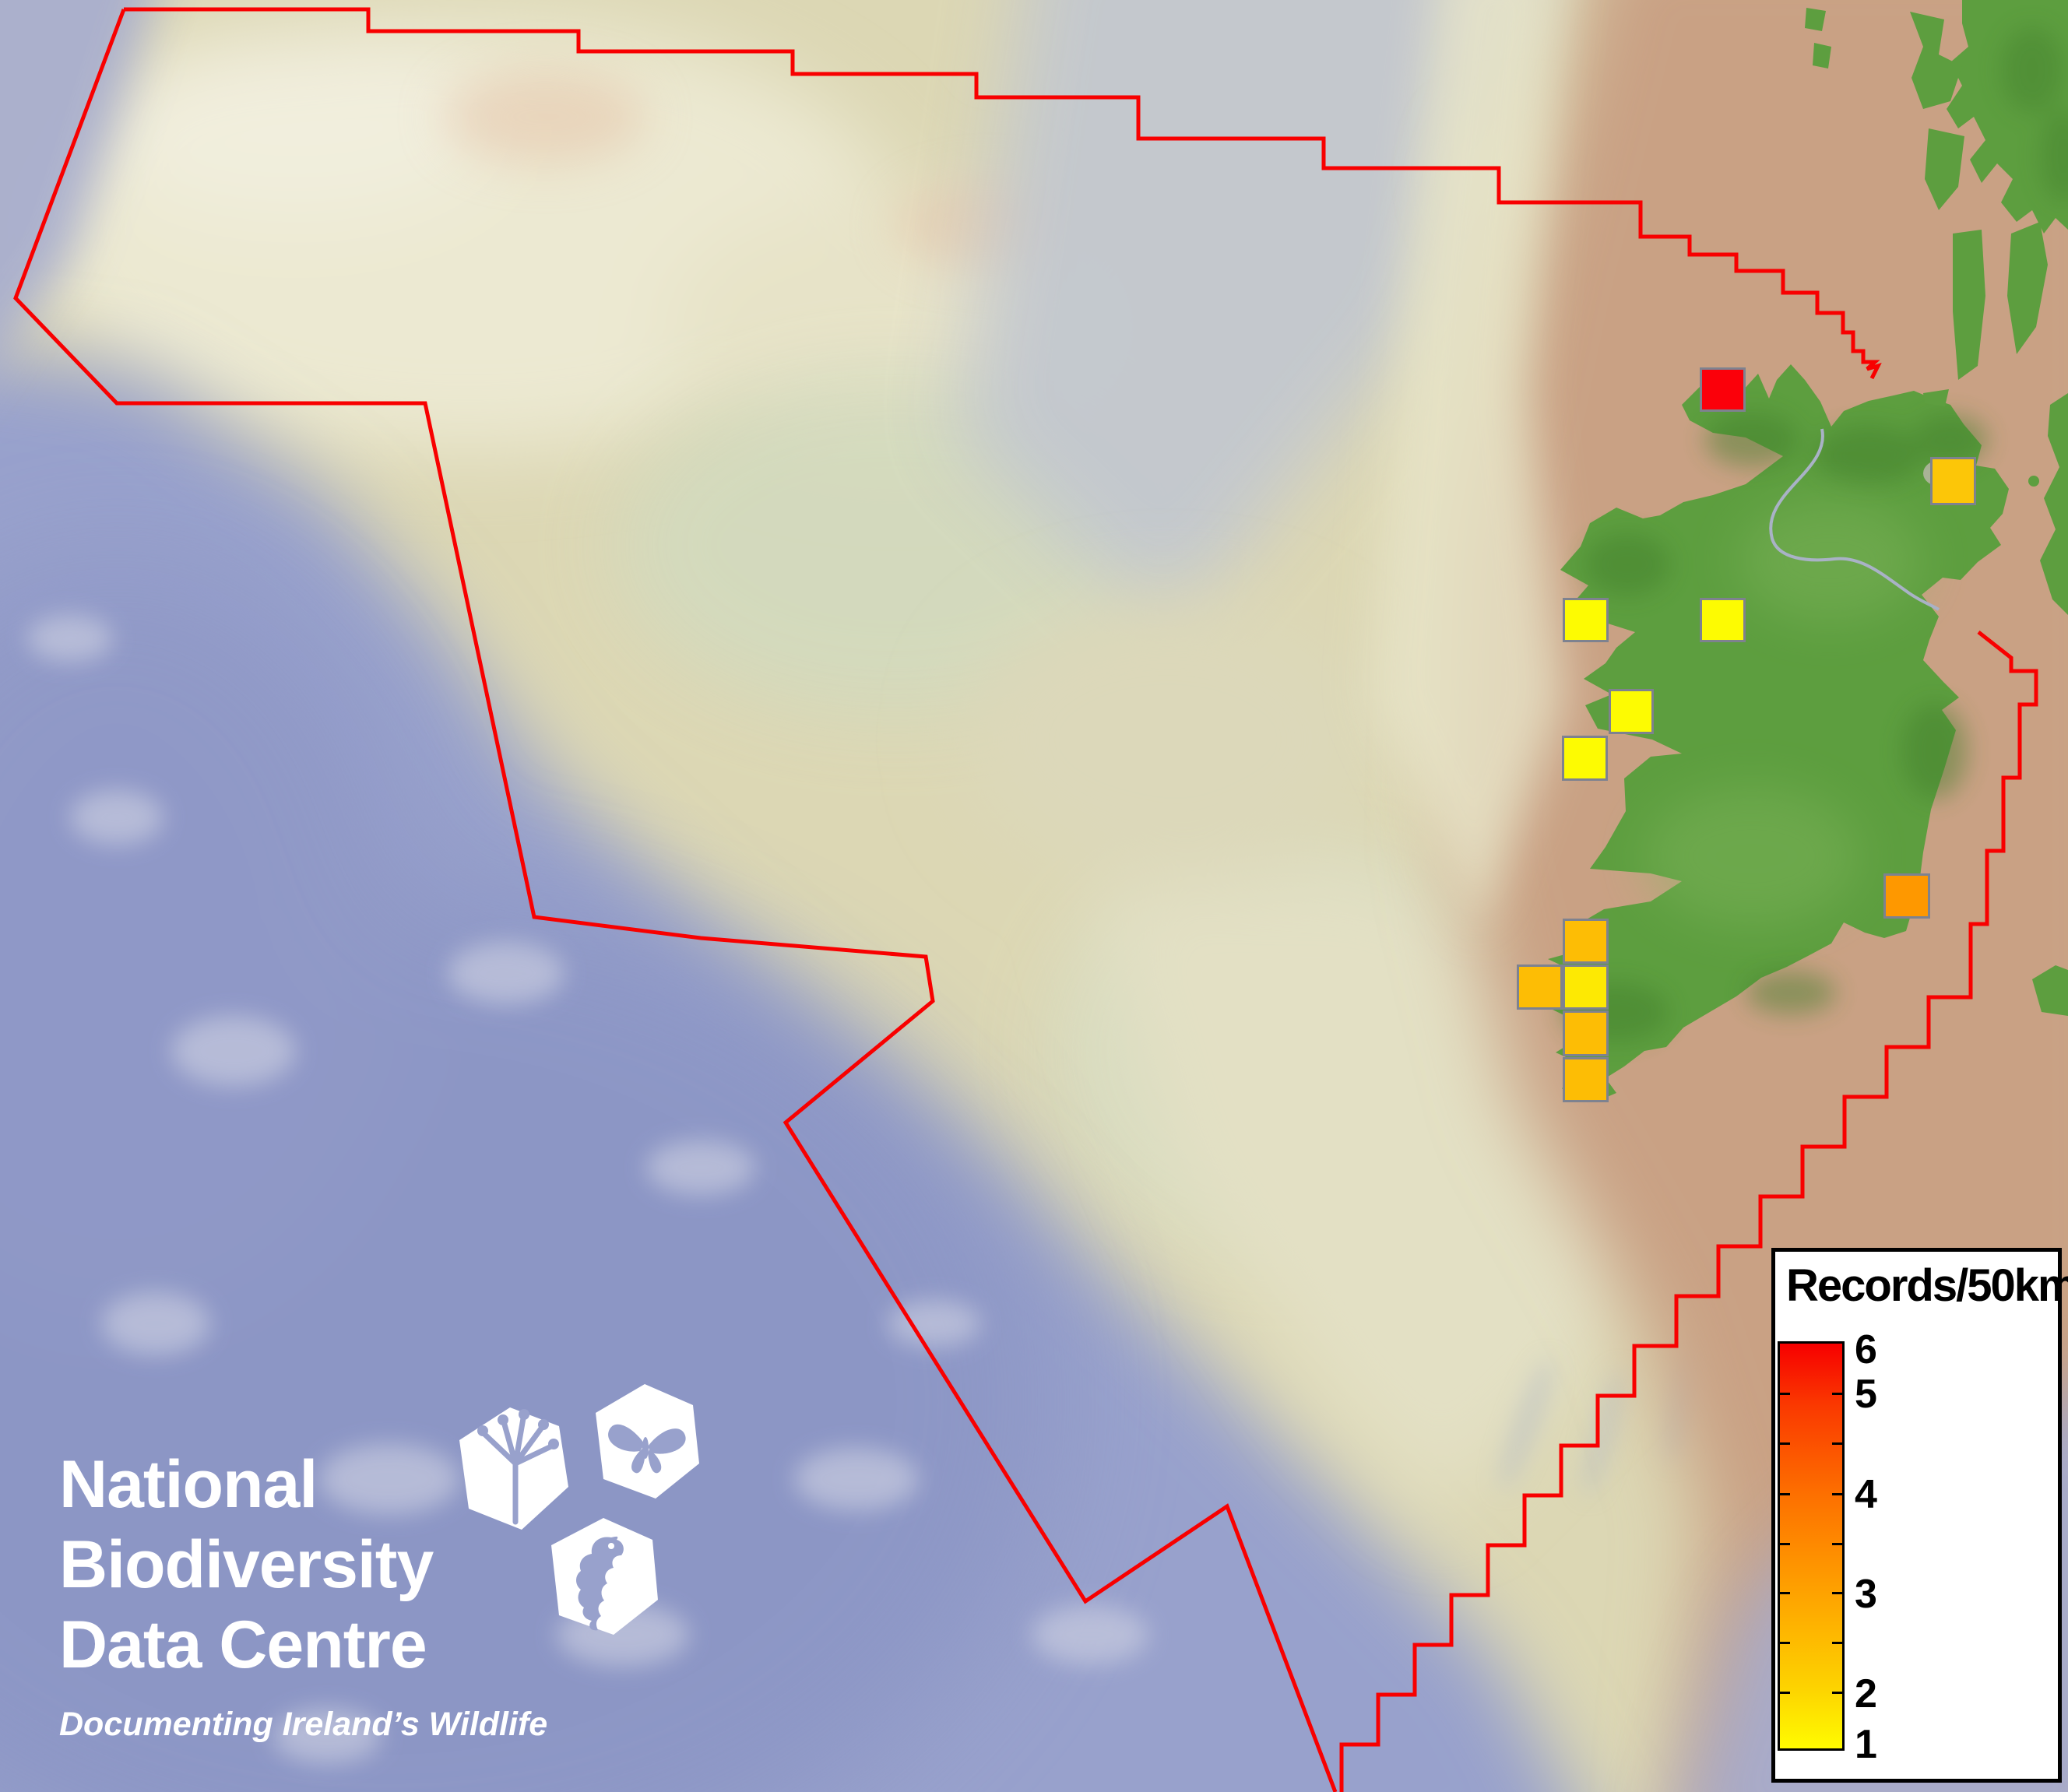  What do you see at coordinates (2034, 114) in the screenshot?
I see `scotland-relief` at bounding box center [2034, 114].